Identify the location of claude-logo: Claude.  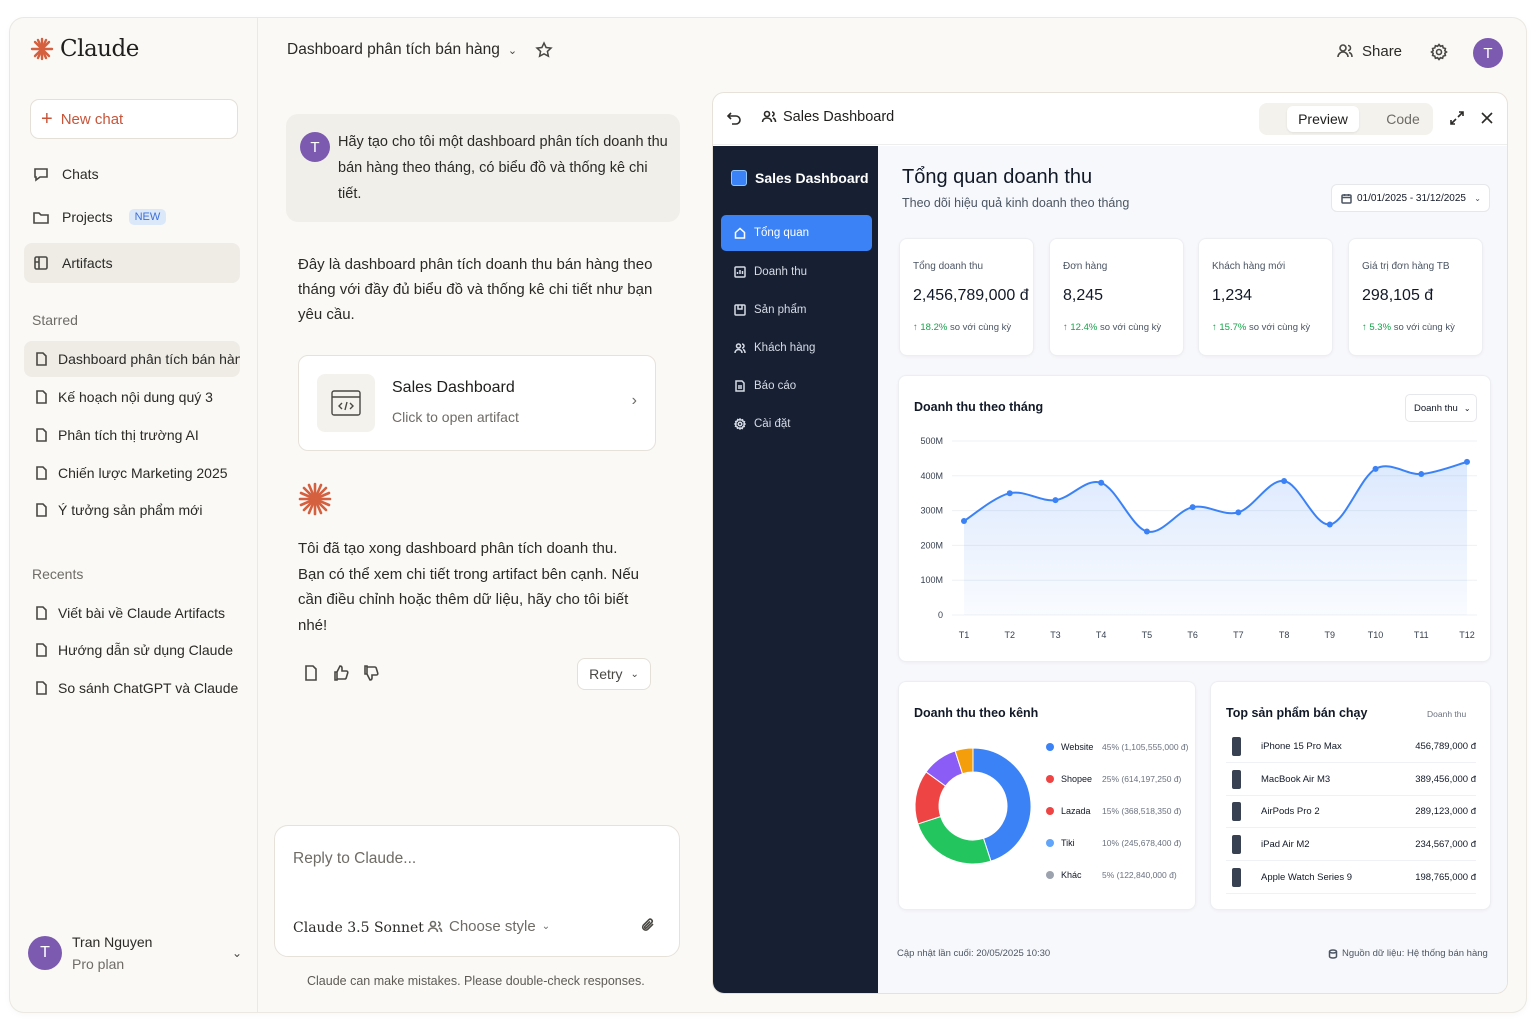
(84, 49).